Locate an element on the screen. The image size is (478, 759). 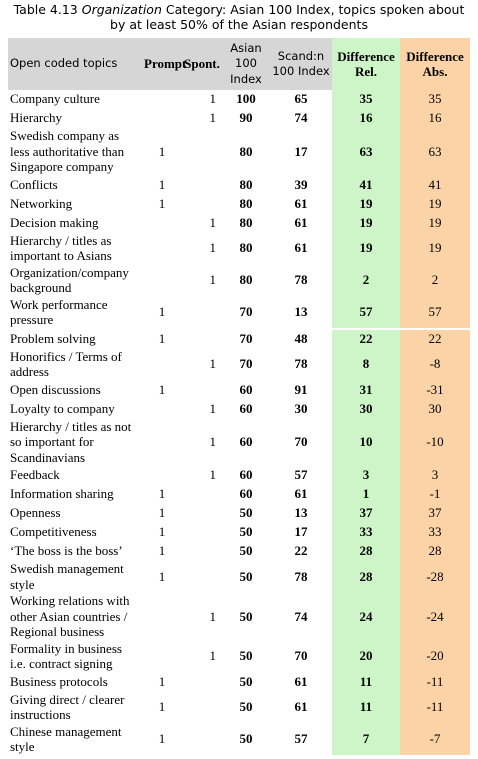
table-row: Conflicts 1 80 39 41 41 is located at coordinates (239, 184).